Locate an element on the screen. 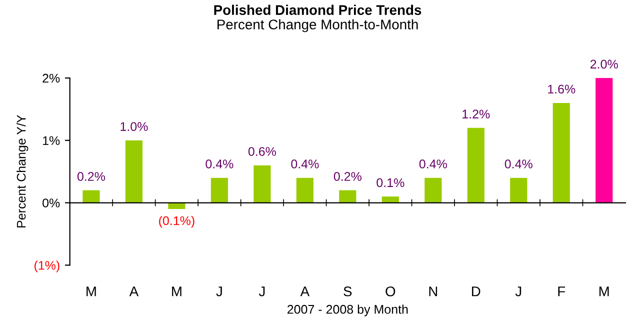  data-label: 1.6% is located at coordinates (562, 89).